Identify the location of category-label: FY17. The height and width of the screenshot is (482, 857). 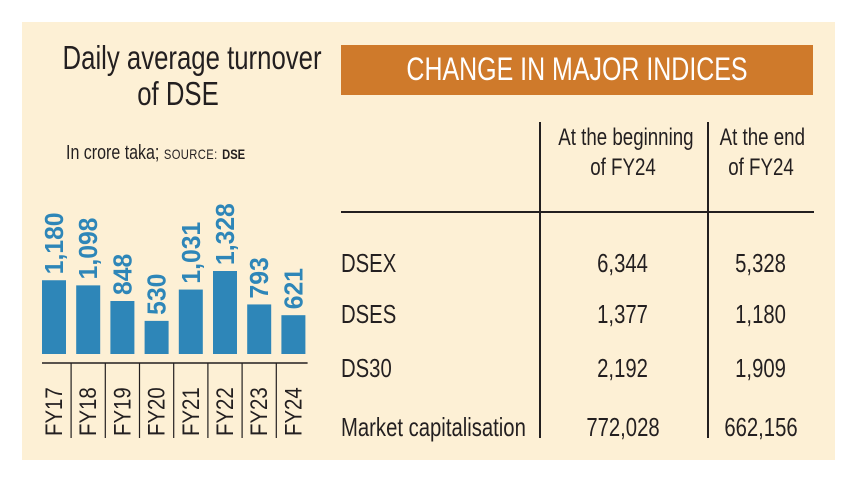
(53, 411).